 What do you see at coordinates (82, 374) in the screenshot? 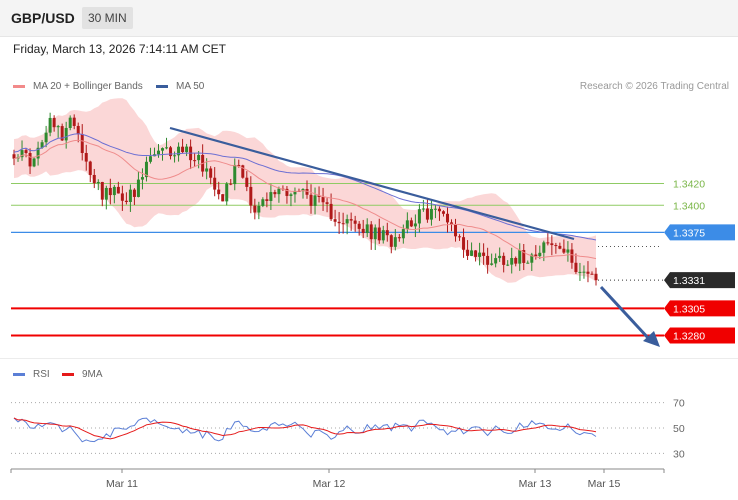
I see `rsi-ma-legend: 9MA` at bounding box center [82, 374].